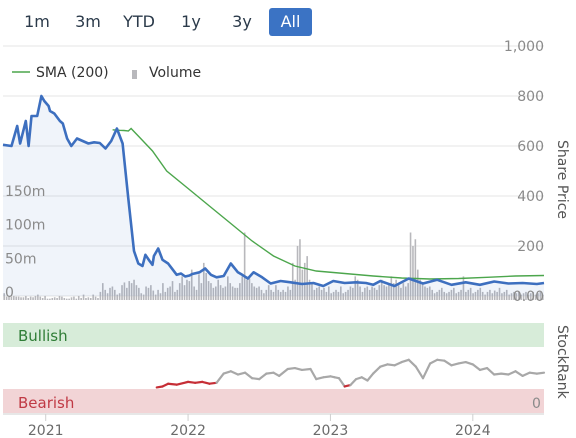 This screenshot has height=438, width=576. I want to click on range-button-1m: 1m, so click(37, 21).